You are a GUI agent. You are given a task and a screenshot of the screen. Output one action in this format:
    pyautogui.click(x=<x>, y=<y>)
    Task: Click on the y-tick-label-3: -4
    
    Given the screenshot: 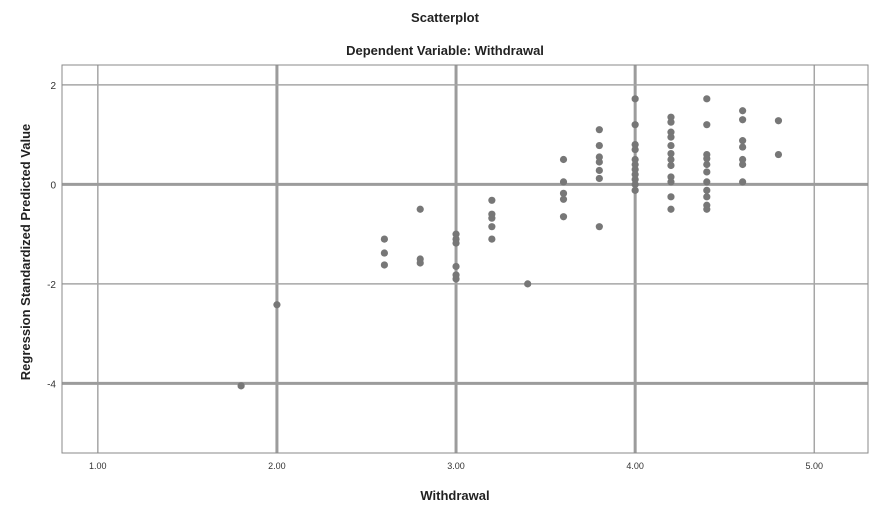 What is the action you would take?
    pyautogui.click(x=51, y=384)
    